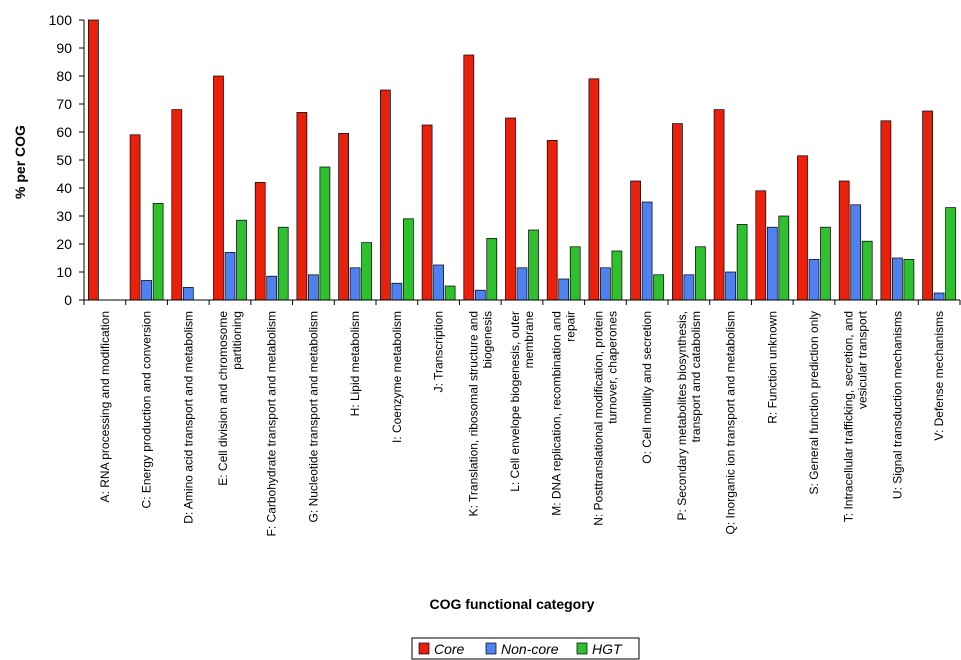 The width and height of the screenshot is (961, 660). I want to click on x-category-label: membrane, so click(529, 340).